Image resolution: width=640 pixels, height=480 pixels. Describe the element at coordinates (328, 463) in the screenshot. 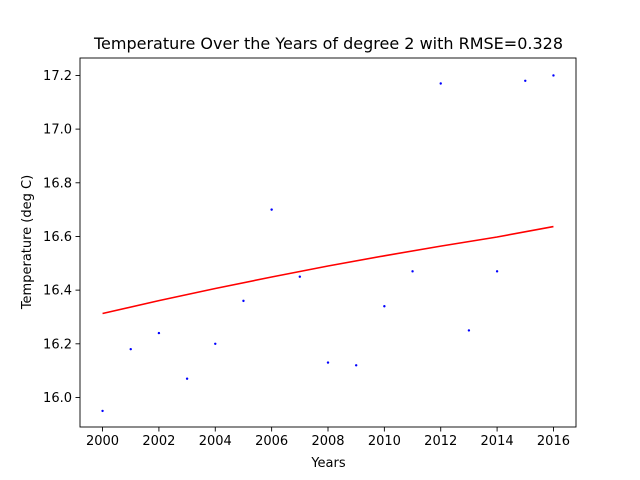

I see `x-axis-label: Years` at that location.